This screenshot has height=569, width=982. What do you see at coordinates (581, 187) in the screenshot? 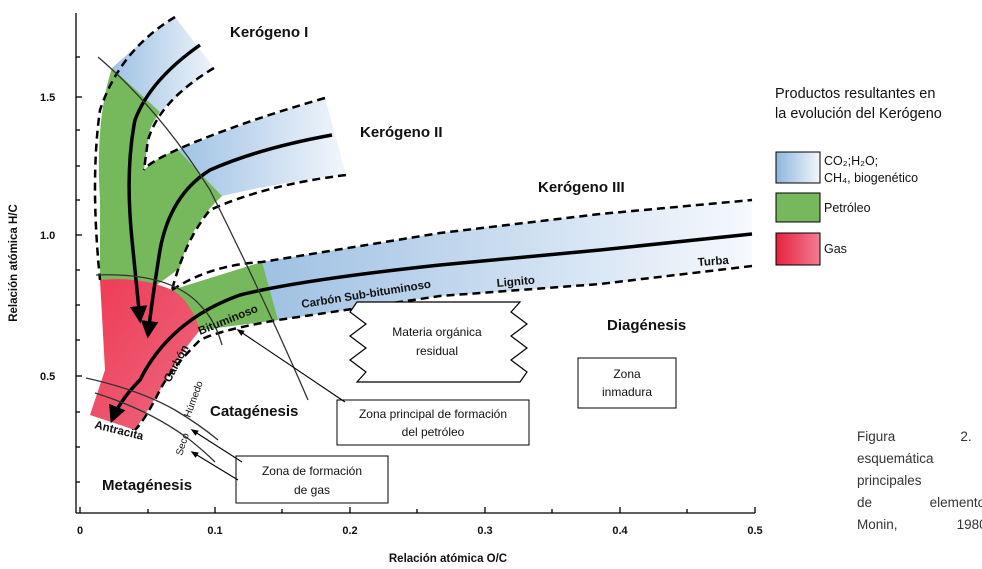
I see `kerogen-iii-label: Kerógeno III` at bounding box center [581, 187].